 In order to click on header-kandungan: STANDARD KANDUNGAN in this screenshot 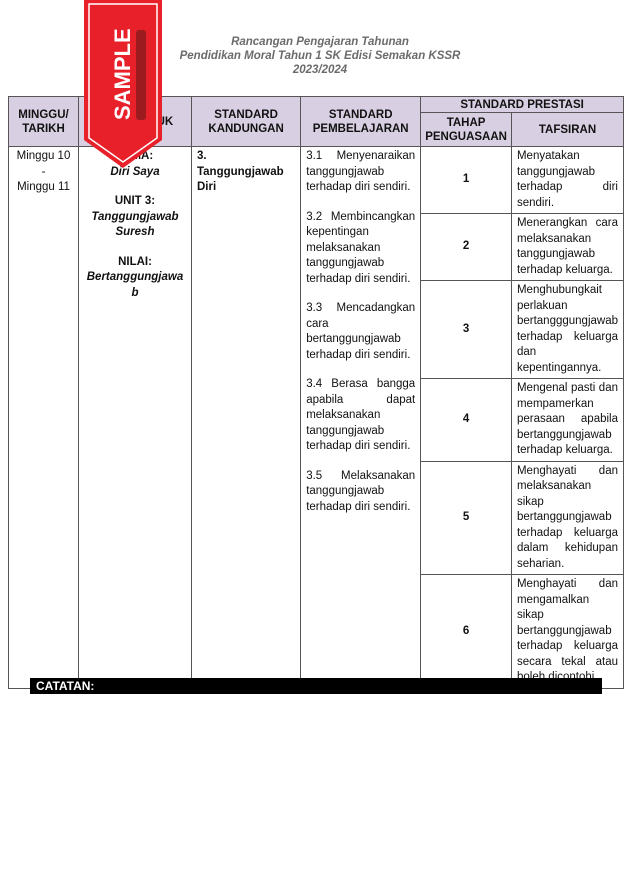, I will do `click(246, 121)`.